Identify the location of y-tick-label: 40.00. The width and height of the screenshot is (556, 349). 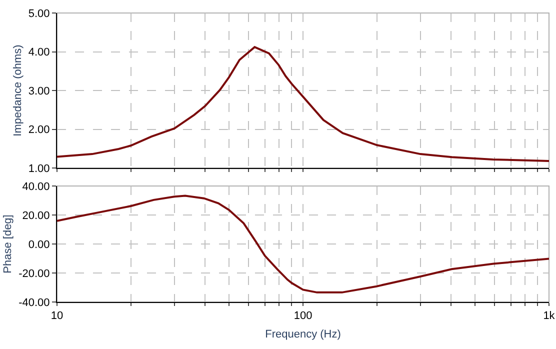
(36, 186).